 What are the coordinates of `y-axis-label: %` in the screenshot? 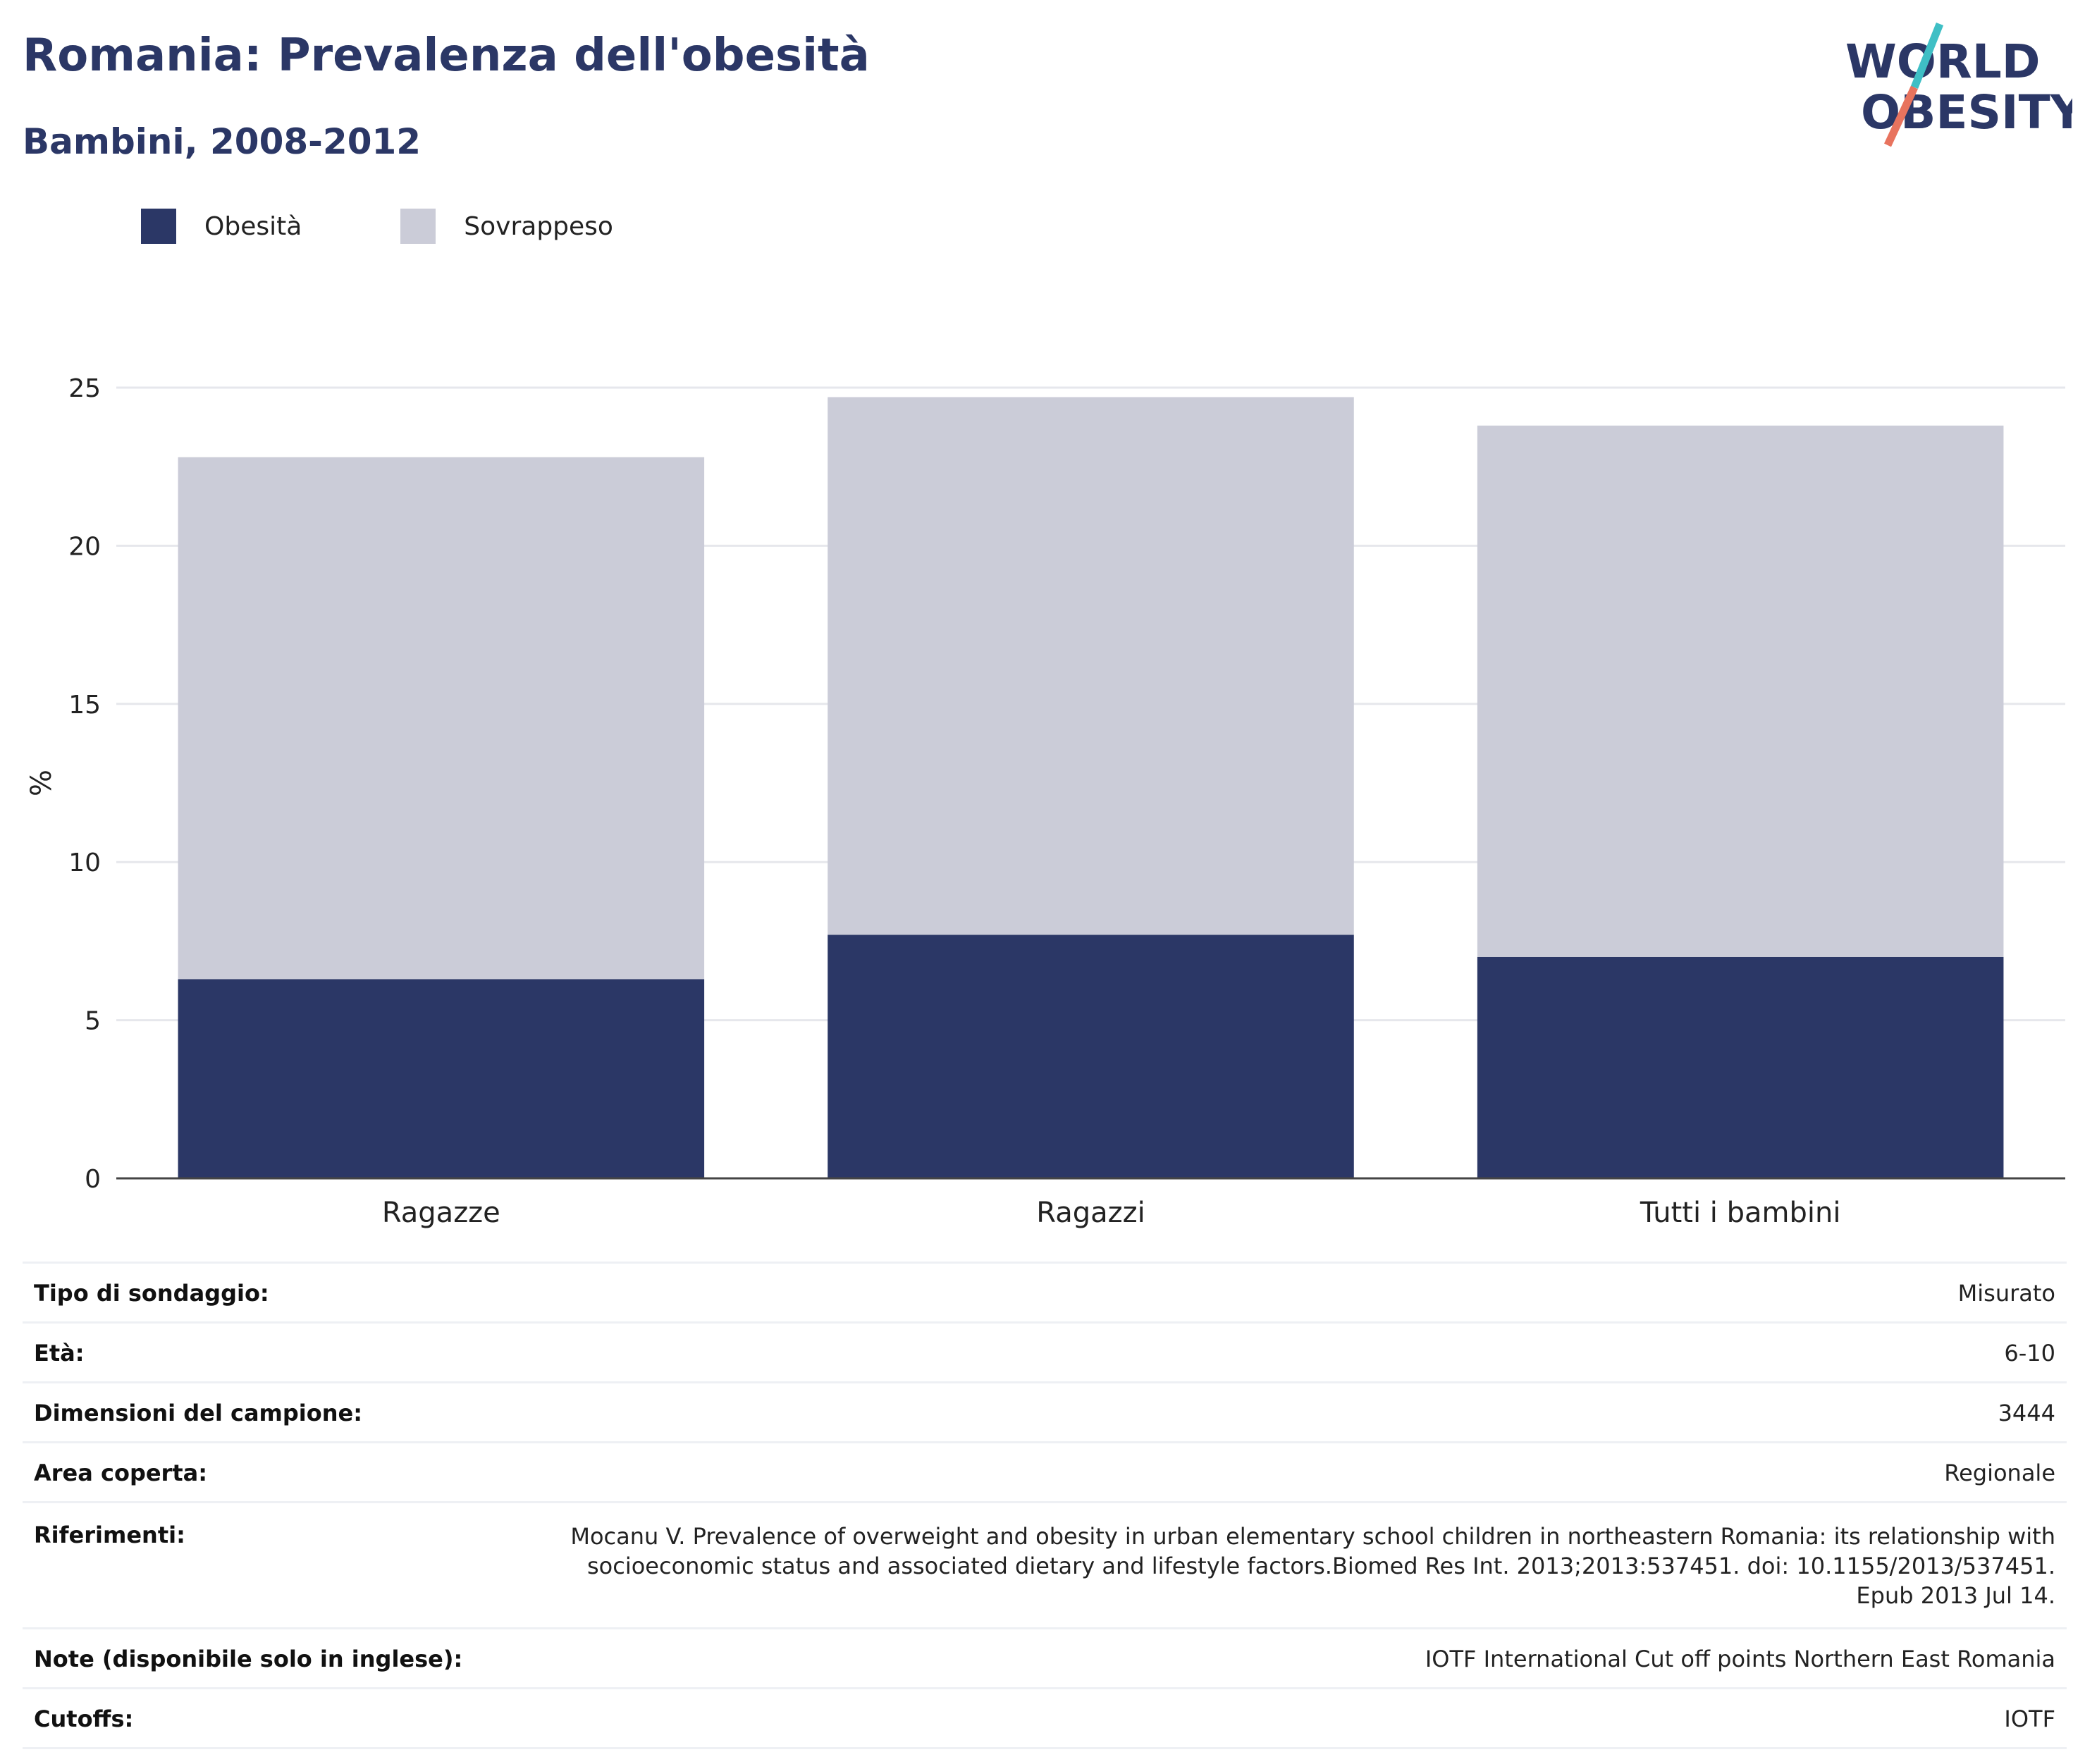 It's located at (41, 783).